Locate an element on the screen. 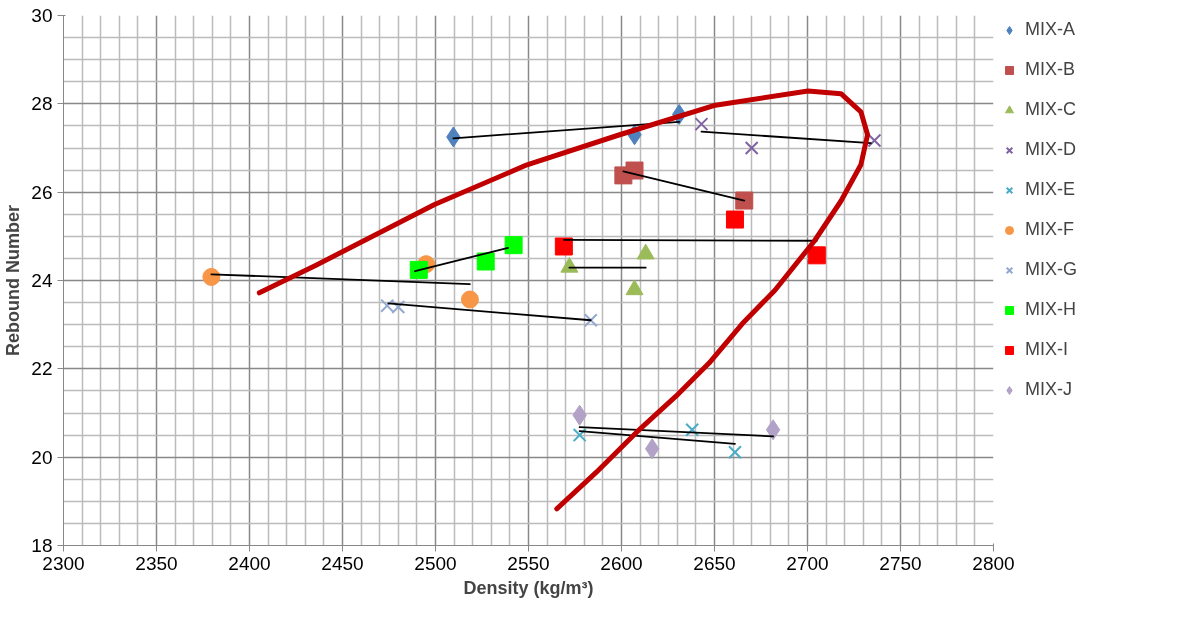  x-tick-label: 2800 is located at coordinates (993, 563).